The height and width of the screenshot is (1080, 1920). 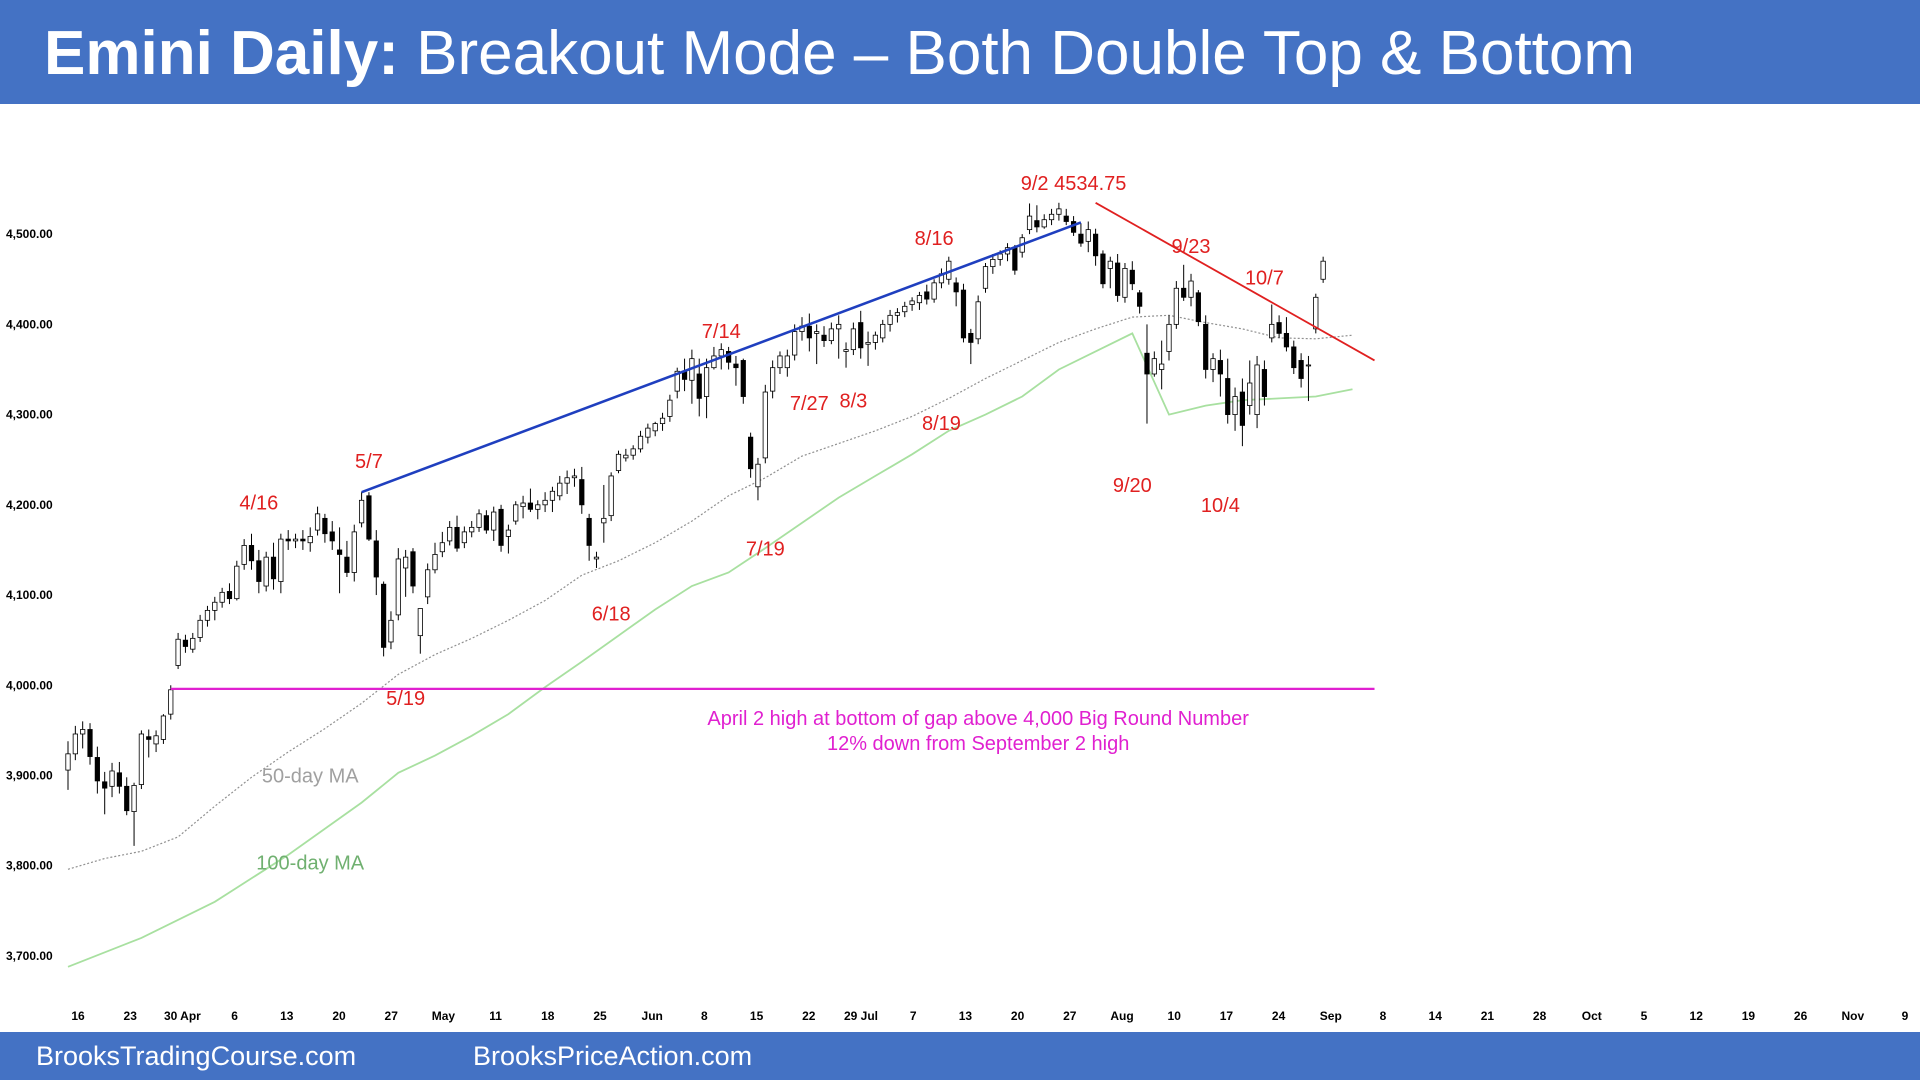 I want to click on x-tick-label: 19, so click(x=1749, y=1016).